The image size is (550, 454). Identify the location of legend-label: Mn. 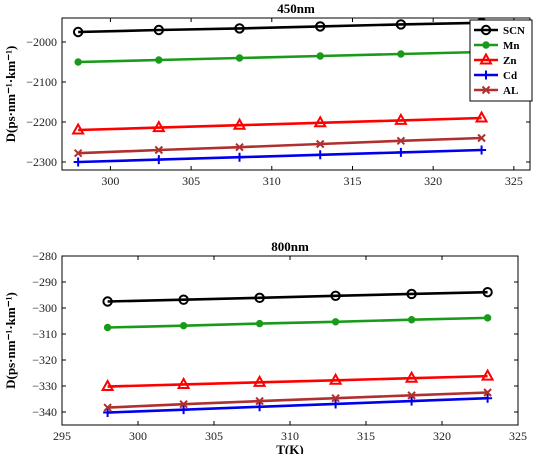
(511, 46).